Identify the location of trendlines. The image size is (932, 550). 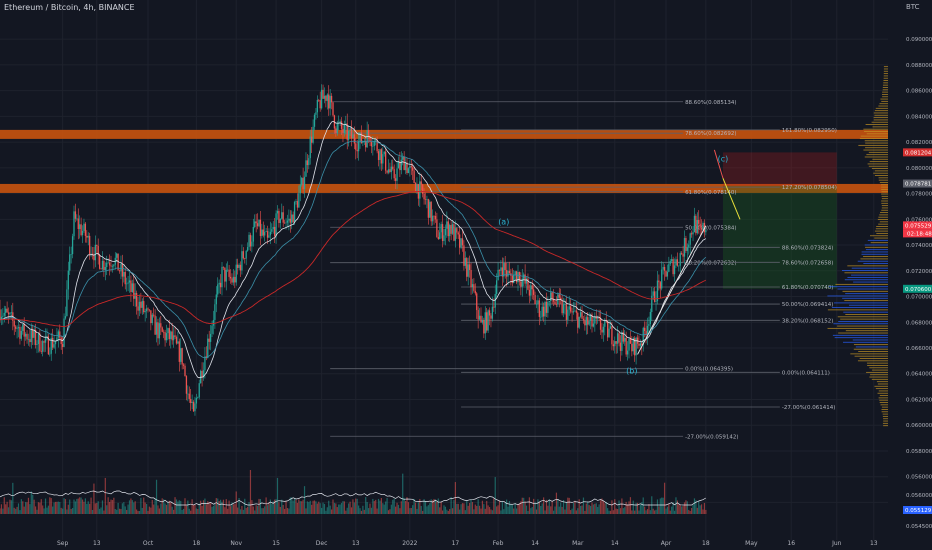
(689, 252).